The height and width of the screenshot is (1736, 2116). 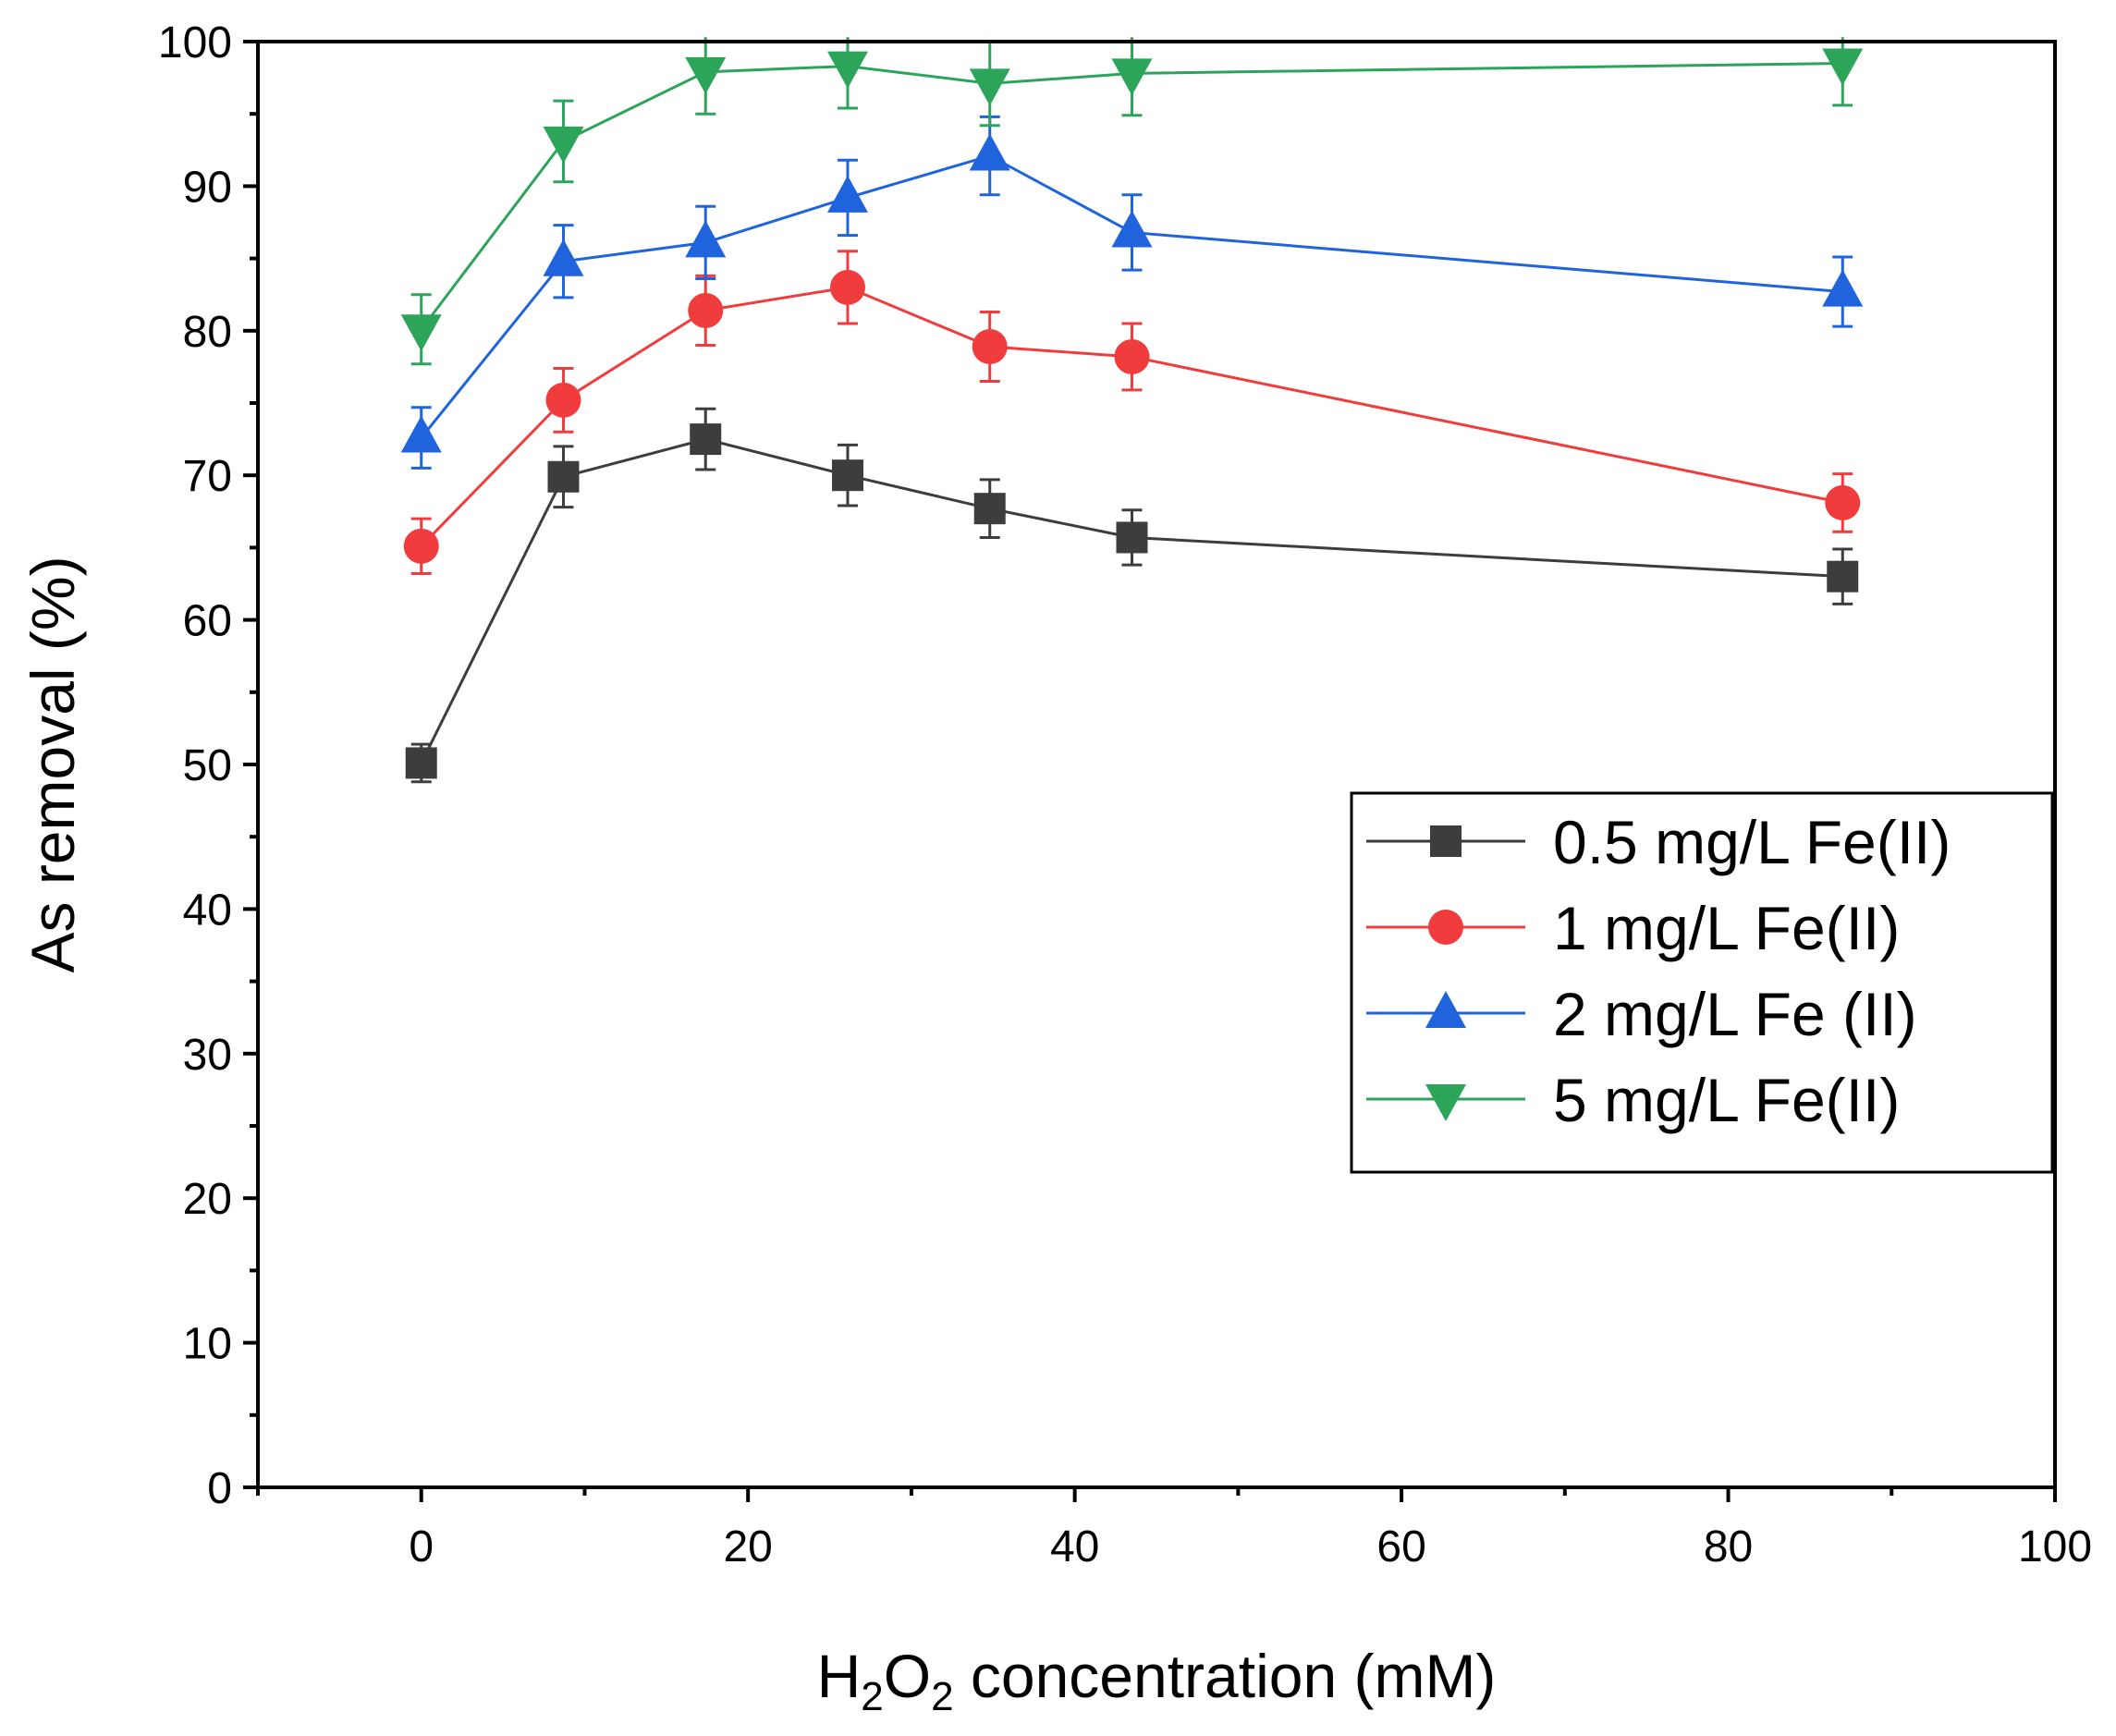 I want to click on x-axis-title: H2O2 concentration (mM), so click(x=1157, y=1680).